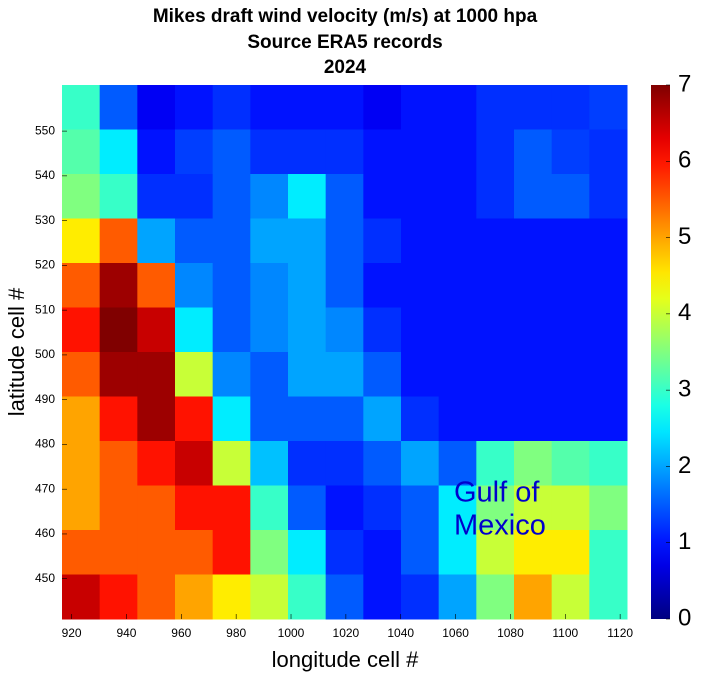  I want to click on annotation: Gulf of, so click(497, 493).